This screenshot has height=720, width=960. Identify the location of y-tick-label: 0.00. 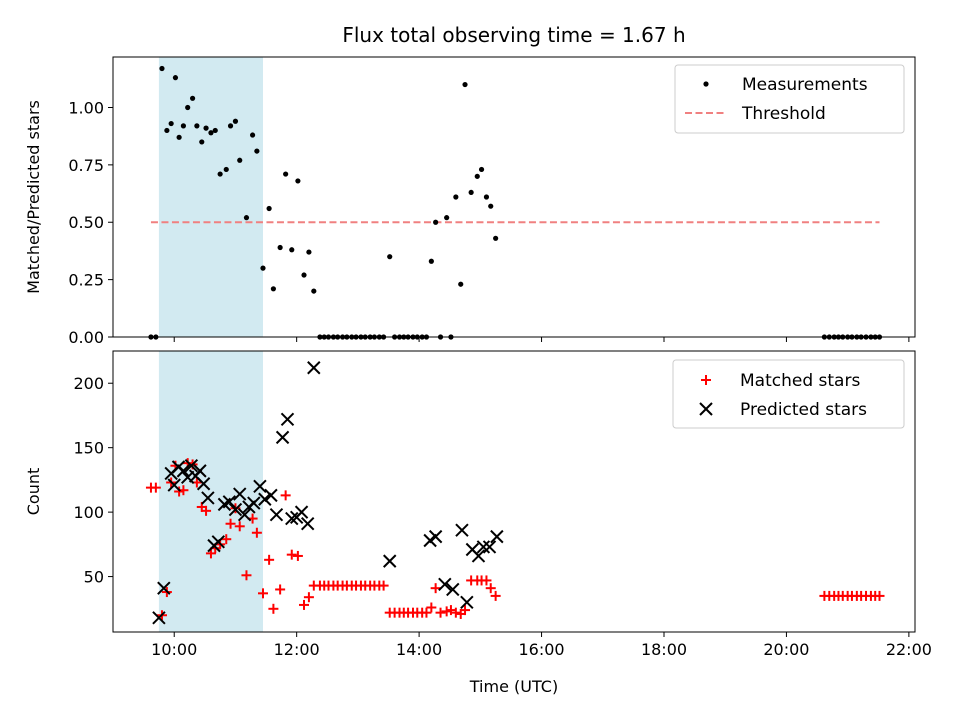
(86, 337).